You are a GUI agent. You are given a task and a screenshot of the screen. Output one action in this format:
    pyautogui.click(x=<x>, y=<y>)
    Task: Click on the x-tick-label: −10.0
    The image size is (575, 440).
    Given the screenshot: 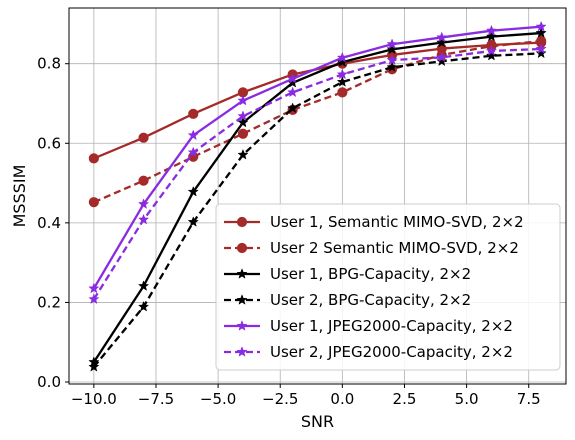 What is the action you would take?
    pyautogui.click(x=94, y=399)
    